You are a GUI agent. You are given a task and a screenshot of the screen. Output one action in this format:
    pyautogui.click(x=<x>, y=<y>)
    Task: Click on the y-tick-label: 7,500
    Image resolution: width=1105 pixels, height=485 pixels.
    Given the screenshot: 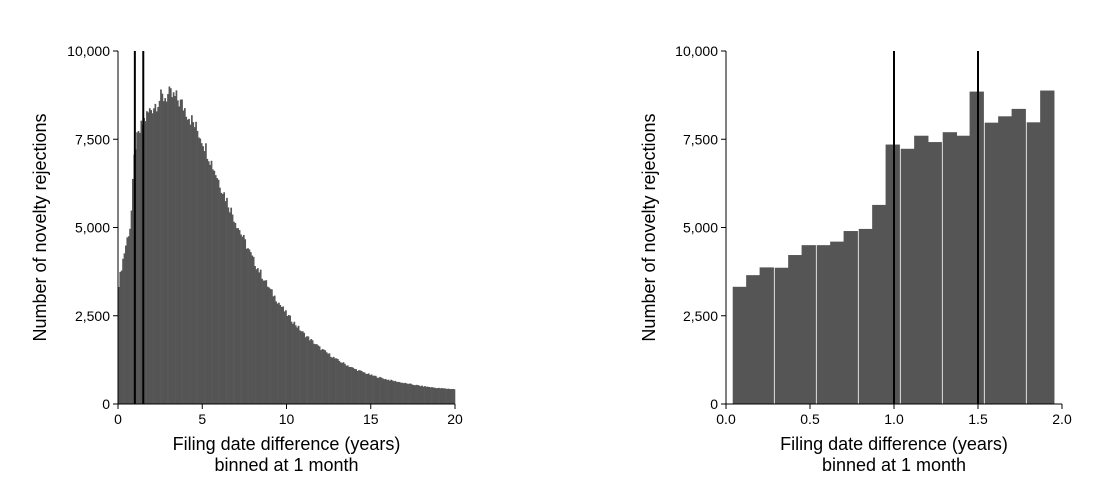 What is the action you would take?
    pyautogui.click(x=92, y=139)
    